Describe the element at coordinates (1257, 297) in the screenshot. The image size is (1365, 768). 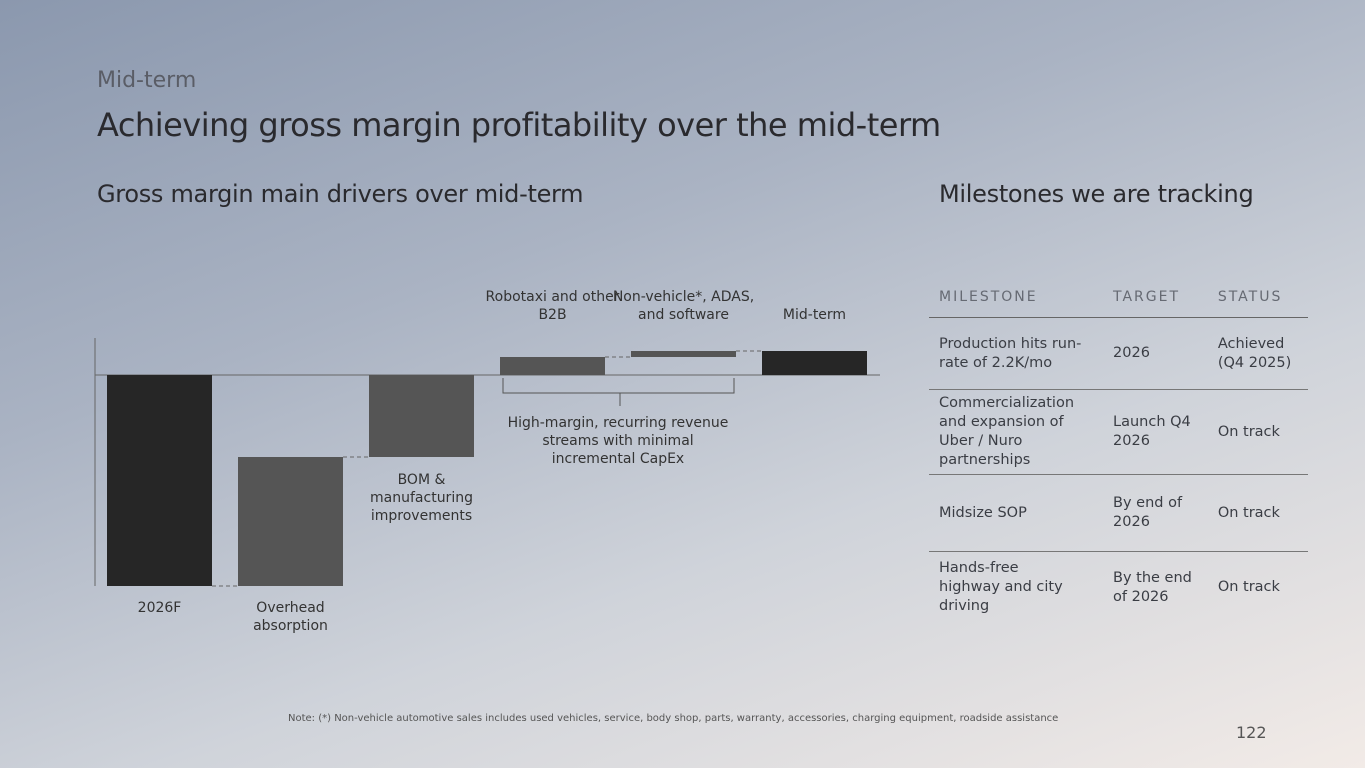
I see `column-header: STATUS` at that location.